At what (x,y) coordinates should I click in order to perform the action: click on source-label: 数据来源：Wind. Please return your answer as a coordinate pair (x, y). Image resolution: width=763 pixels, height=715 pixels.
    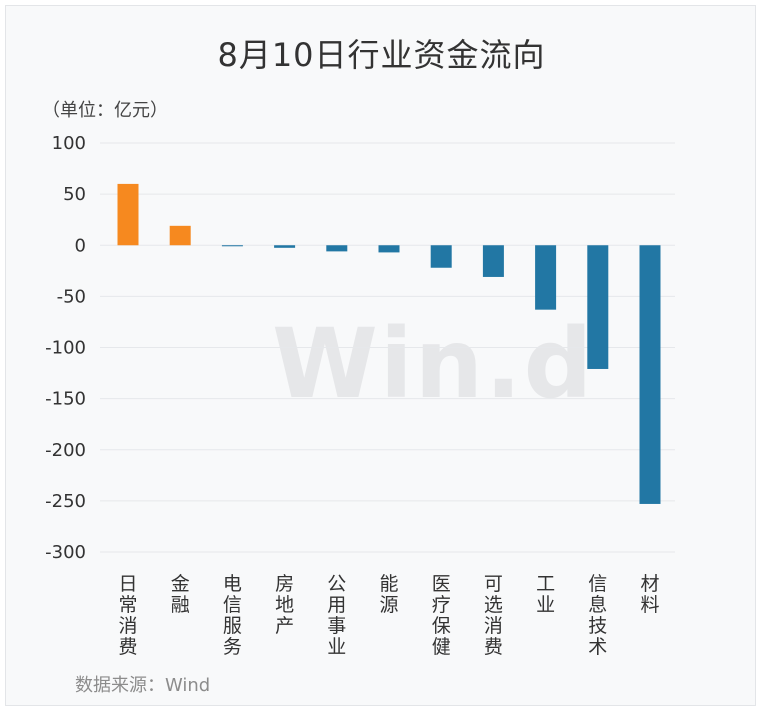
    Looking at the image, I should click on (143, 685).